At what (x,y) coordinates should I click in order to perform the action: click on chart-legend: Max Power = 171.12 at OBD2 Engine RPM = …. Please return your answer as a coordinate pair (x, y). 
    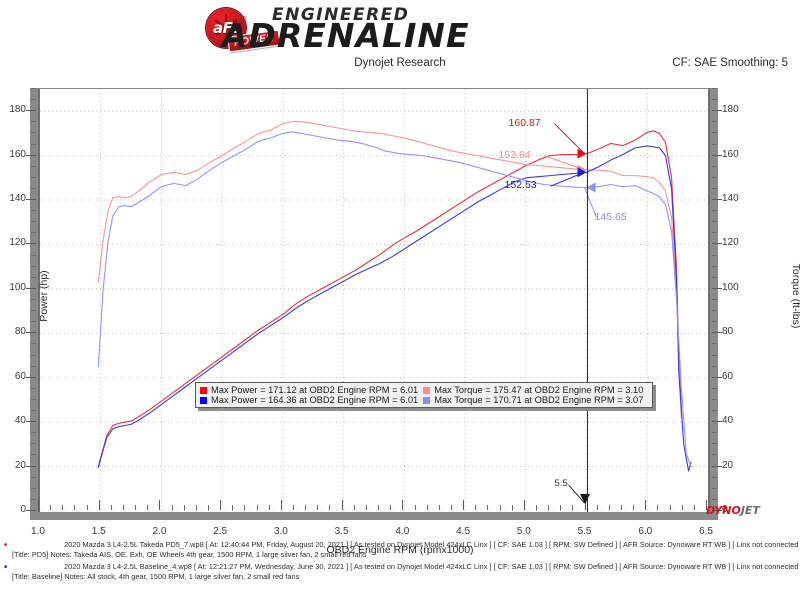
    Looking at the image, I should click on (424, 395).